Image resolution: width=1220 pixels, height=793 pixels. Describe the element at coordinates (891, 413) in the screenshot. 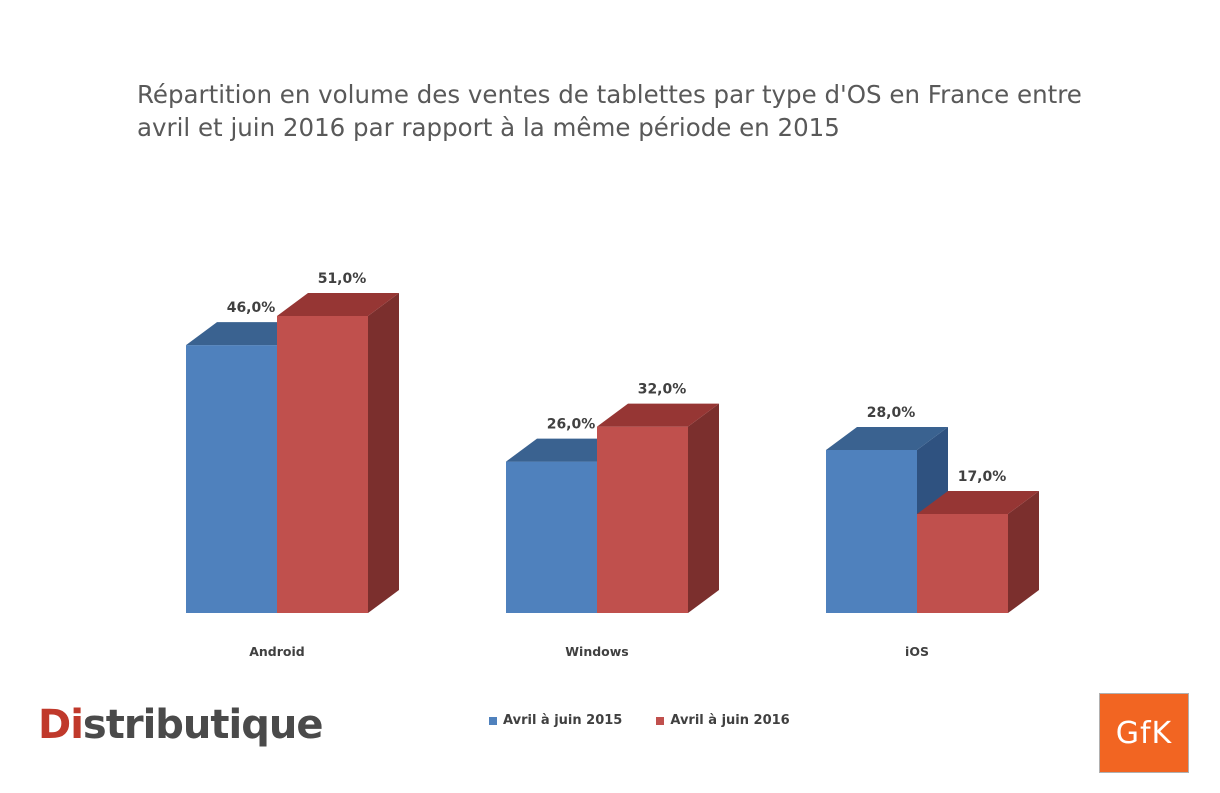

I see `data-label-ios-0: 28,0%` at that location.